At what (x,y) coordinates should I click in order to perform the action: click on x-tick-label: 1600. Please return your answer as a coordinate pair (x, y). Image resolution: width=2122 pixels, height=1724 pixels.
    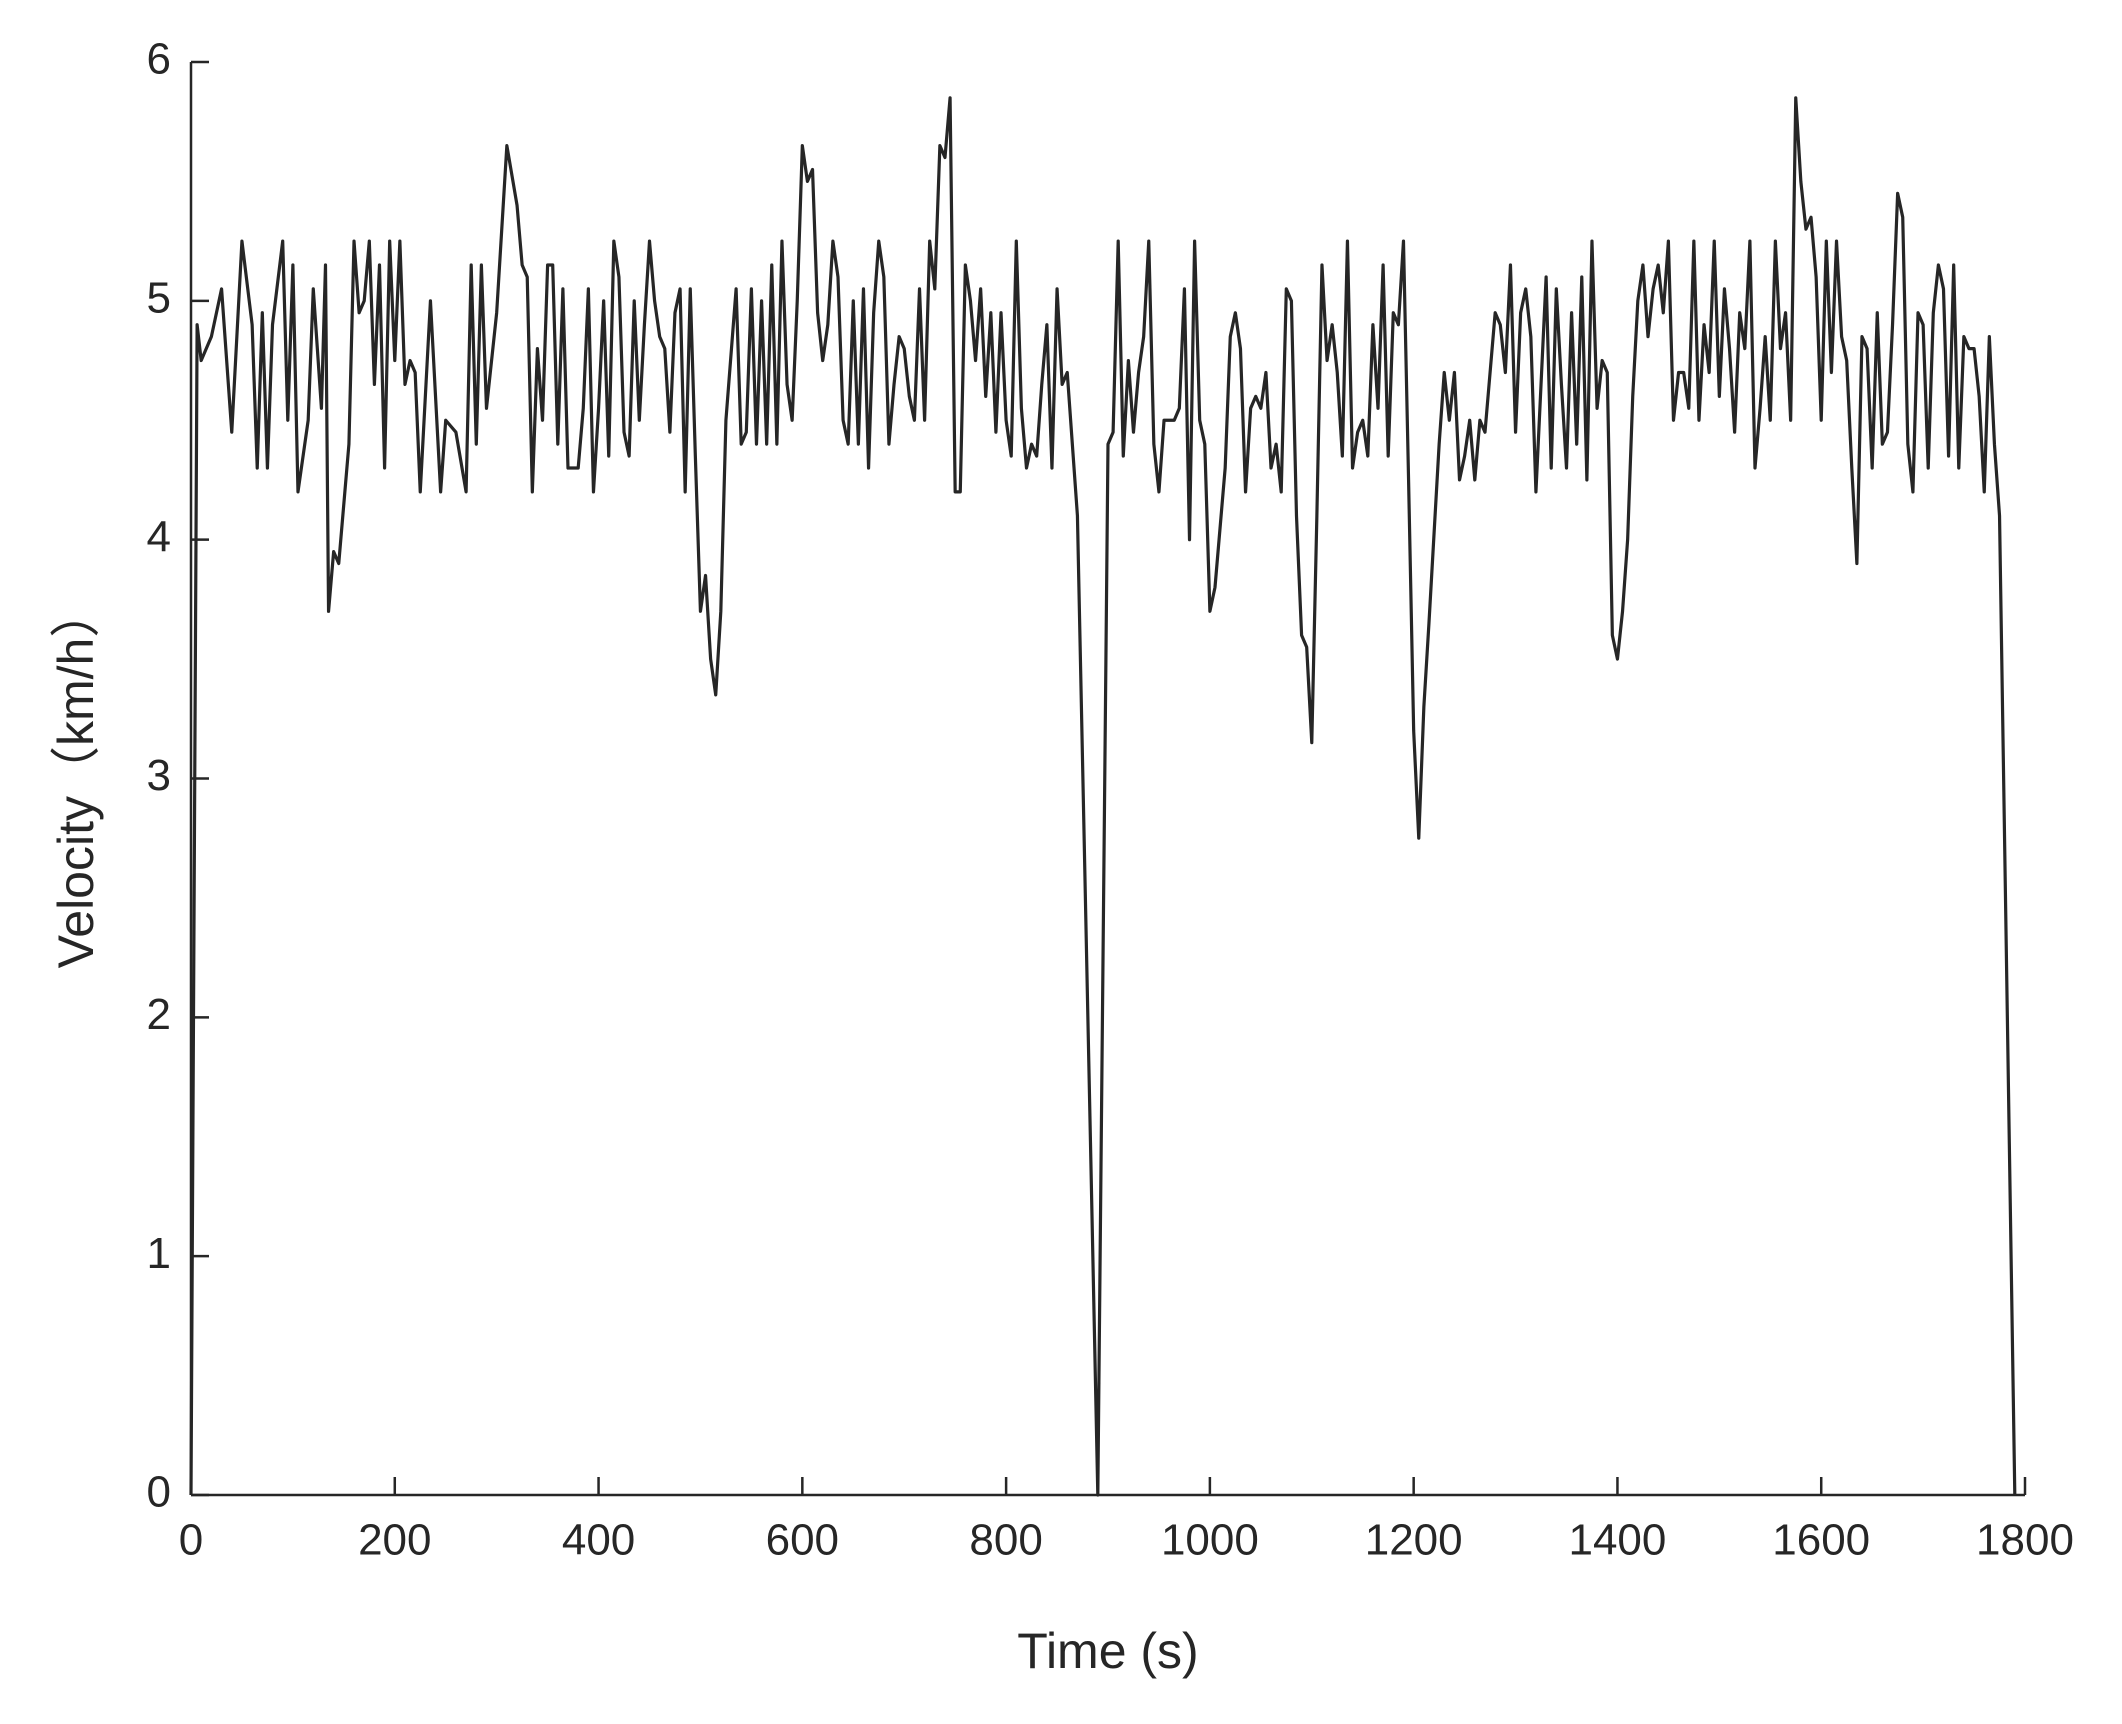
    Looking at the image, I should click on (1821, 1540).